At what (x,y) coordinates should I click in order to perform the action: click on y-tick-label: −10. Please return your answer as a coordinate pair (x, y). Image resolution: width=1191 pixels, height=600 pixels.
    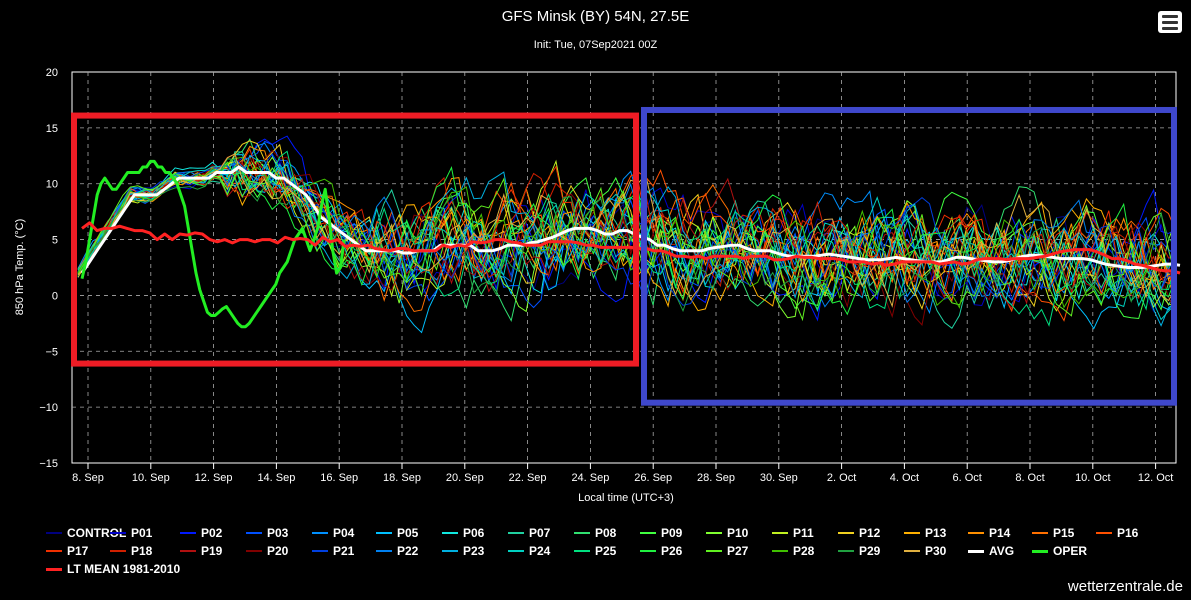
    Looking at the image, I should click on (48, 408).